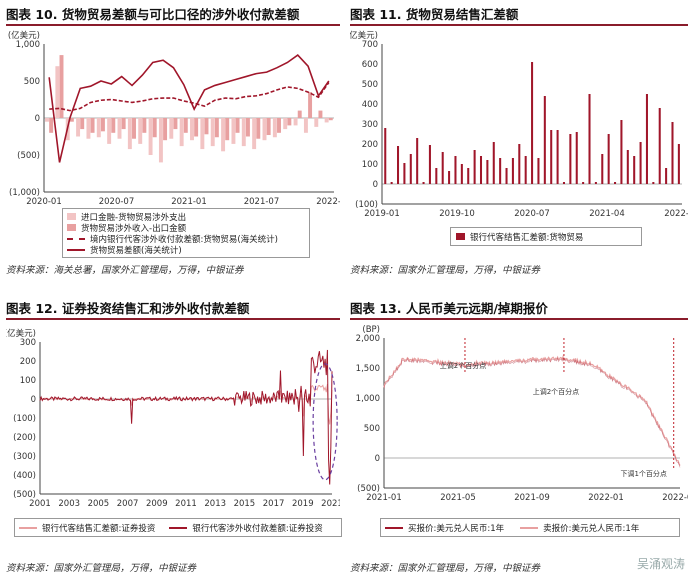 Image resolution: width=693 pixels, height=578 pixels. I want to click on source-note: 资料来源：国家外汇管理局，万得，中银证券, so click(445, 568).